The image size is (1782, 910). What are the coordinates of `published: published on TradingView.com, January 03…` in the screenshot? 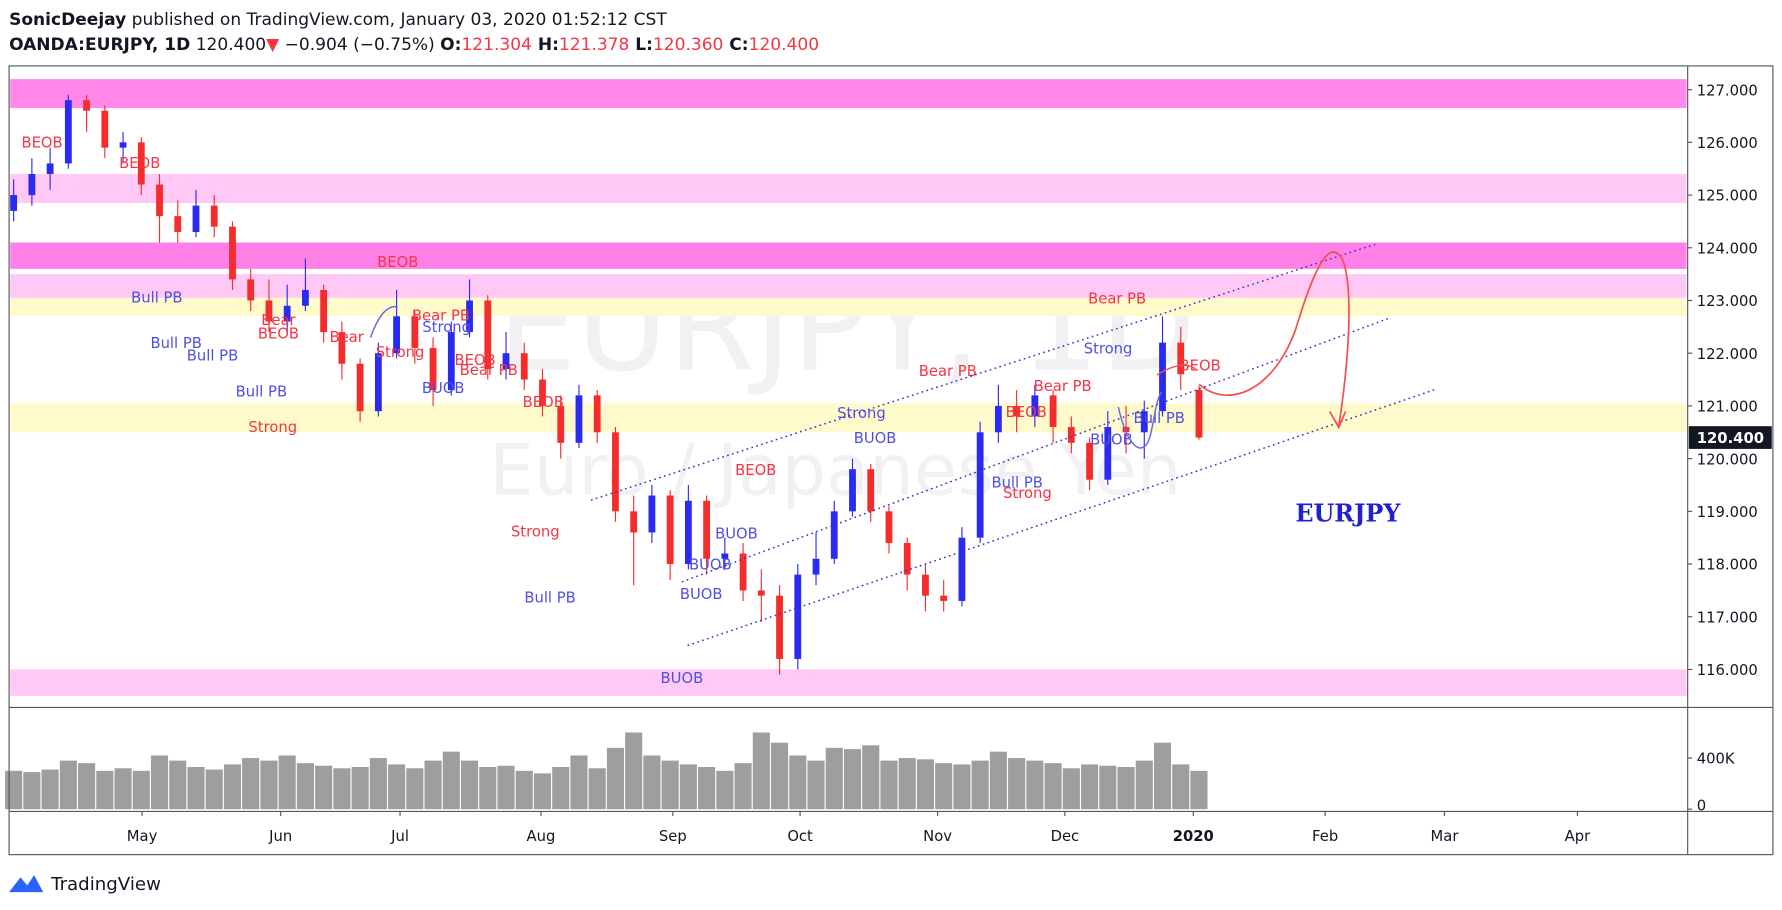 It's located at (396, 20).